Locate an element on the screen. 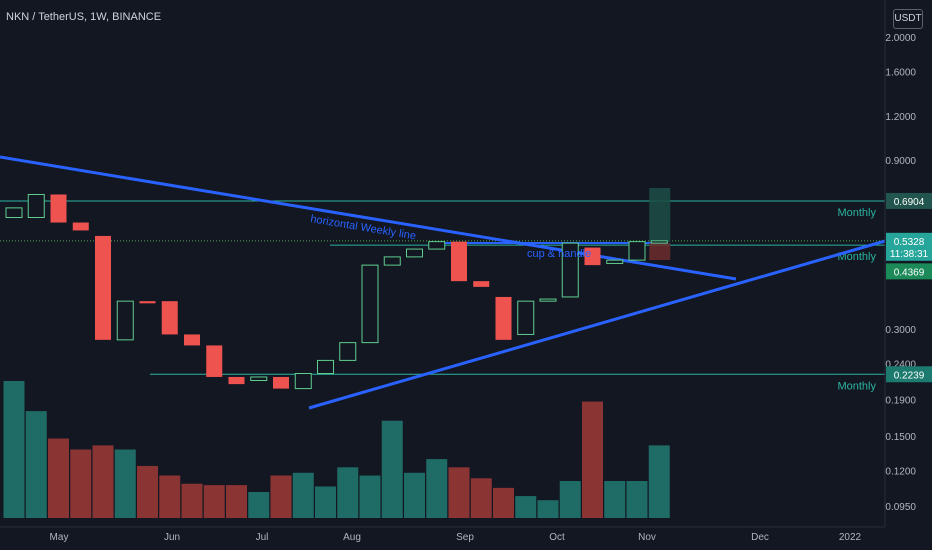  price-tag is located at coordinates (909, 271).